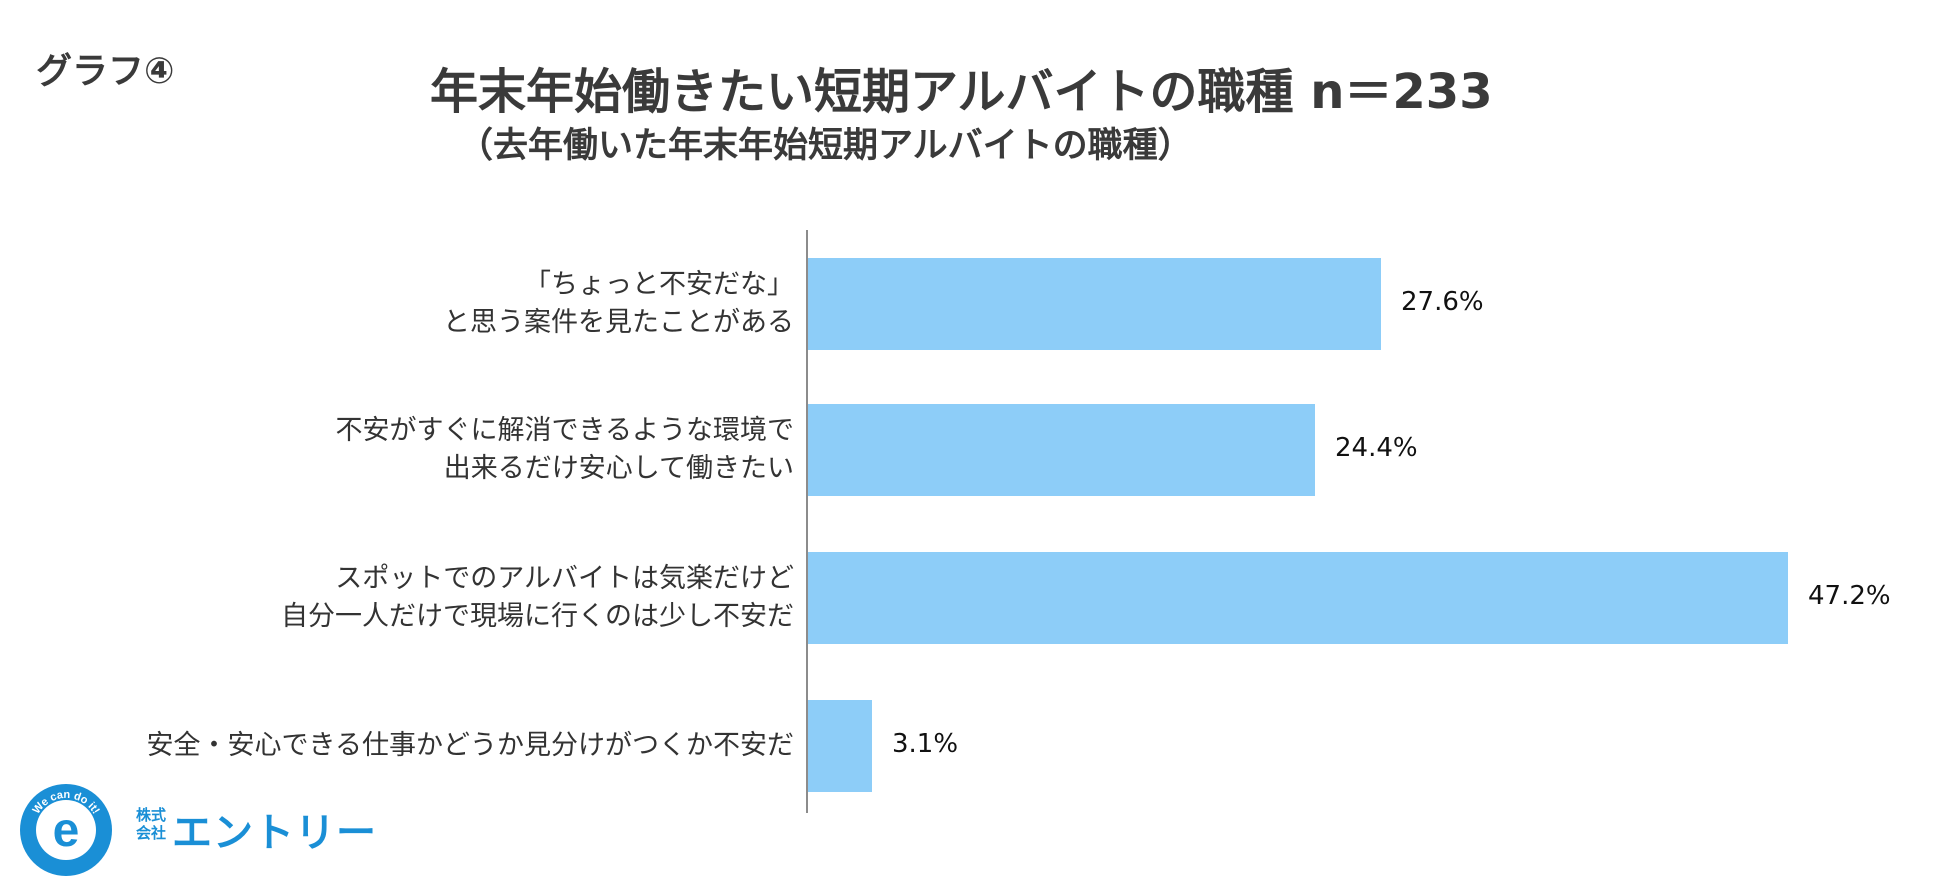  I want to click on category-label: 「ちょっと不安だな」と思う案件を見たことがある, so click(414, 304).